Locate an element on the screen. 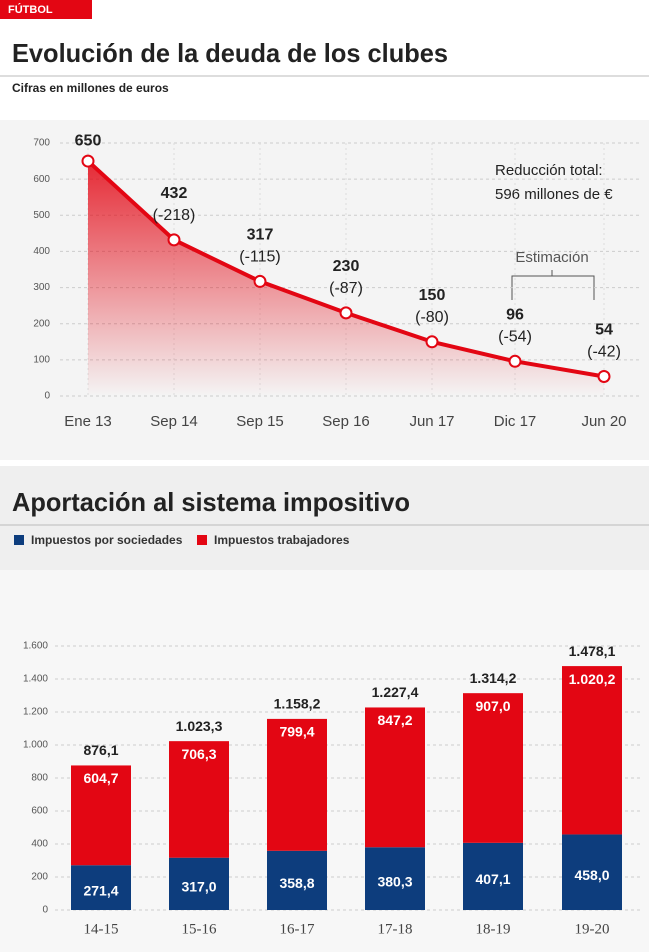 The image size is (649, 952). y-tick-label: 500 is located at coordinates (41, 215).